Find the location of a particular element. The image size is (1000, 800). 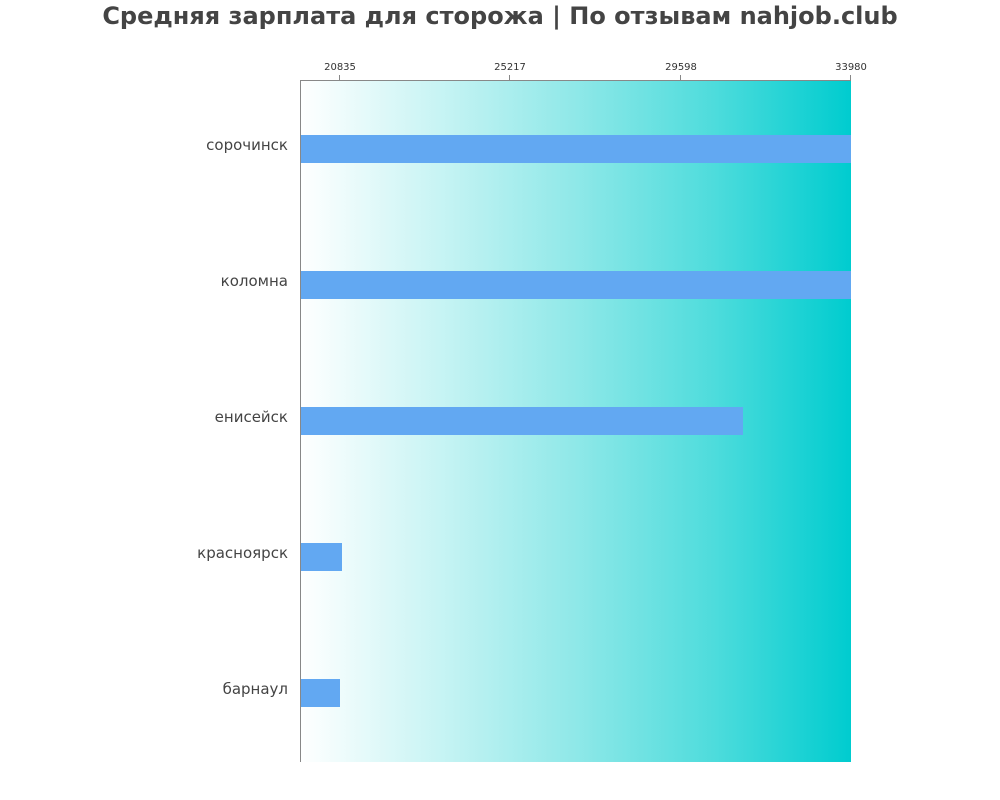

category-label: сорочинск is located at coordinates (247, 145).